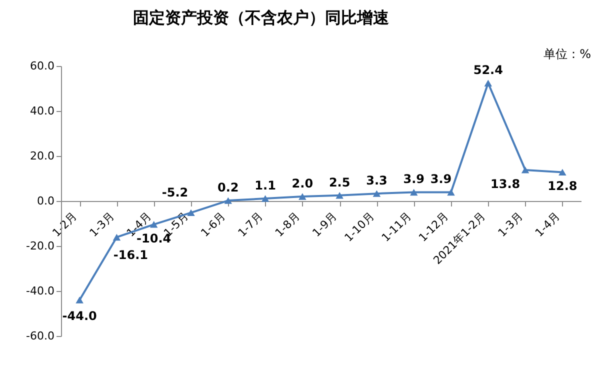 The image size is (610, 391). Describe the element at coordinates (40, 291) in the screenshot. I see `y-tick-label: -40.0` at that location.